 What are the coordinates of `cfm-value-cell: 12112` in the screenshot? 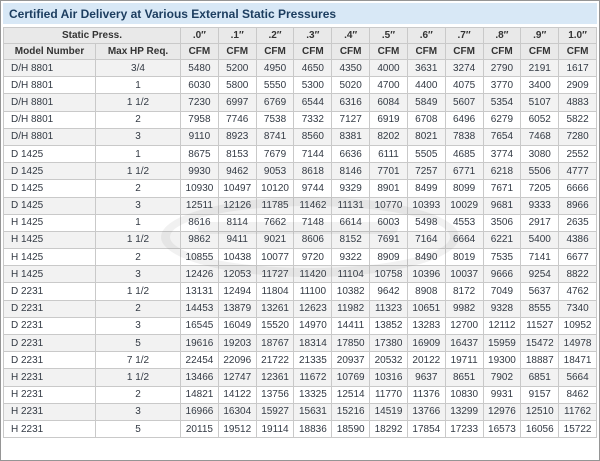 It's located at (502, 326).